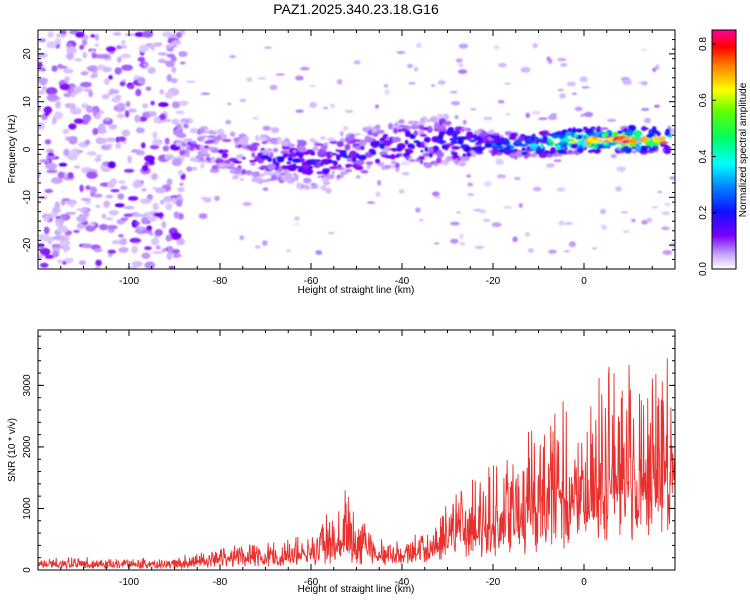 This screenshot has width=750, height=600. I want to click on top-y-axis-title: Frequency (Hz), so click(12, 149).